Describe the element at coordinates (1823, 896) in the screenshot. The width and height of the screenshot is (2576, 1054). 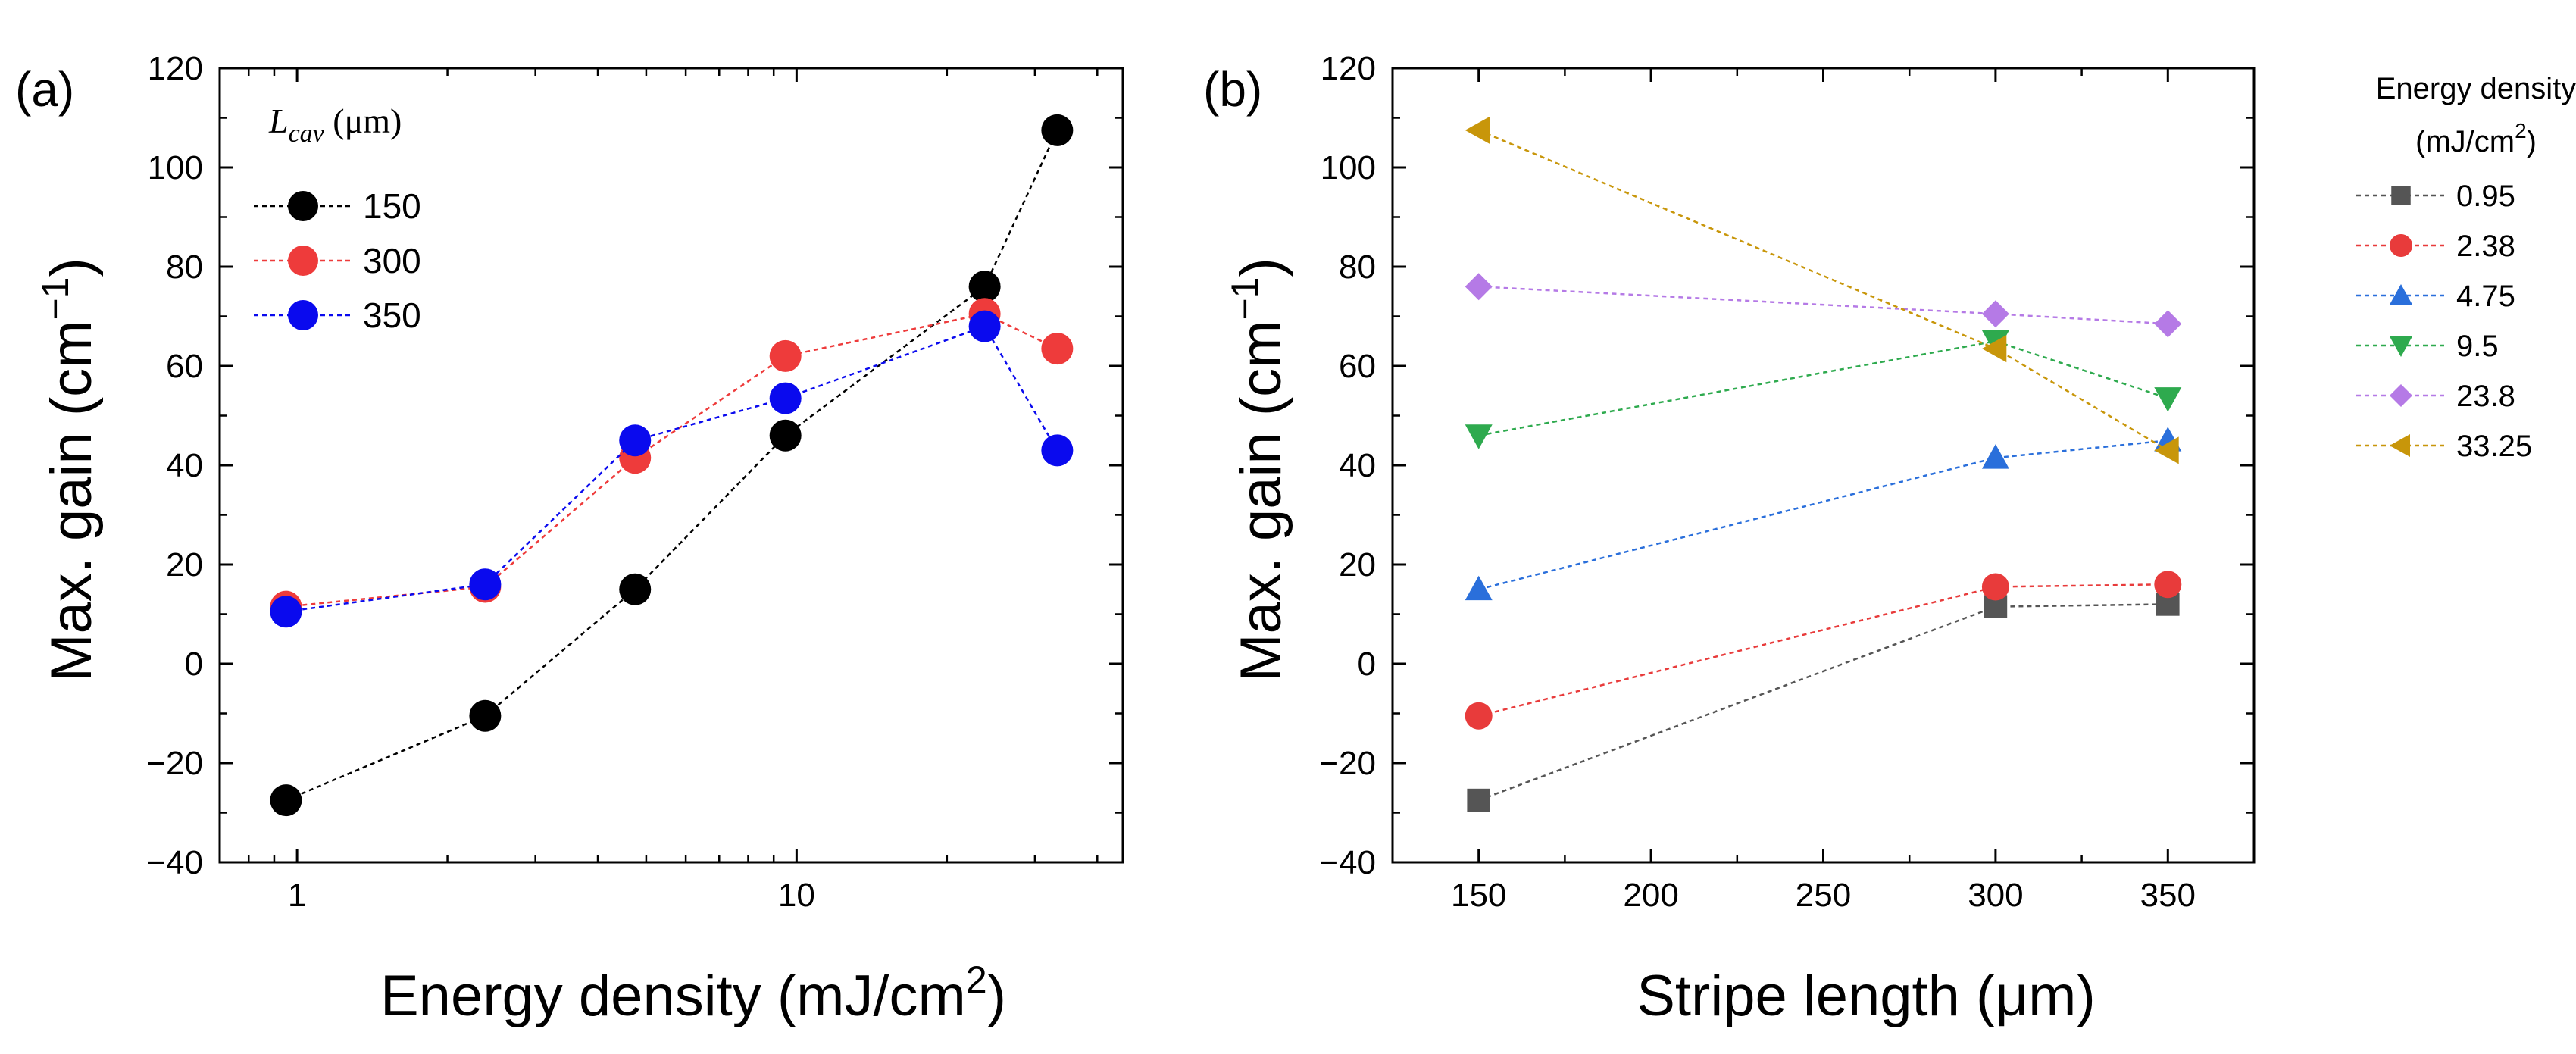
I see `panel-b-xtick-label: 250` at that location.